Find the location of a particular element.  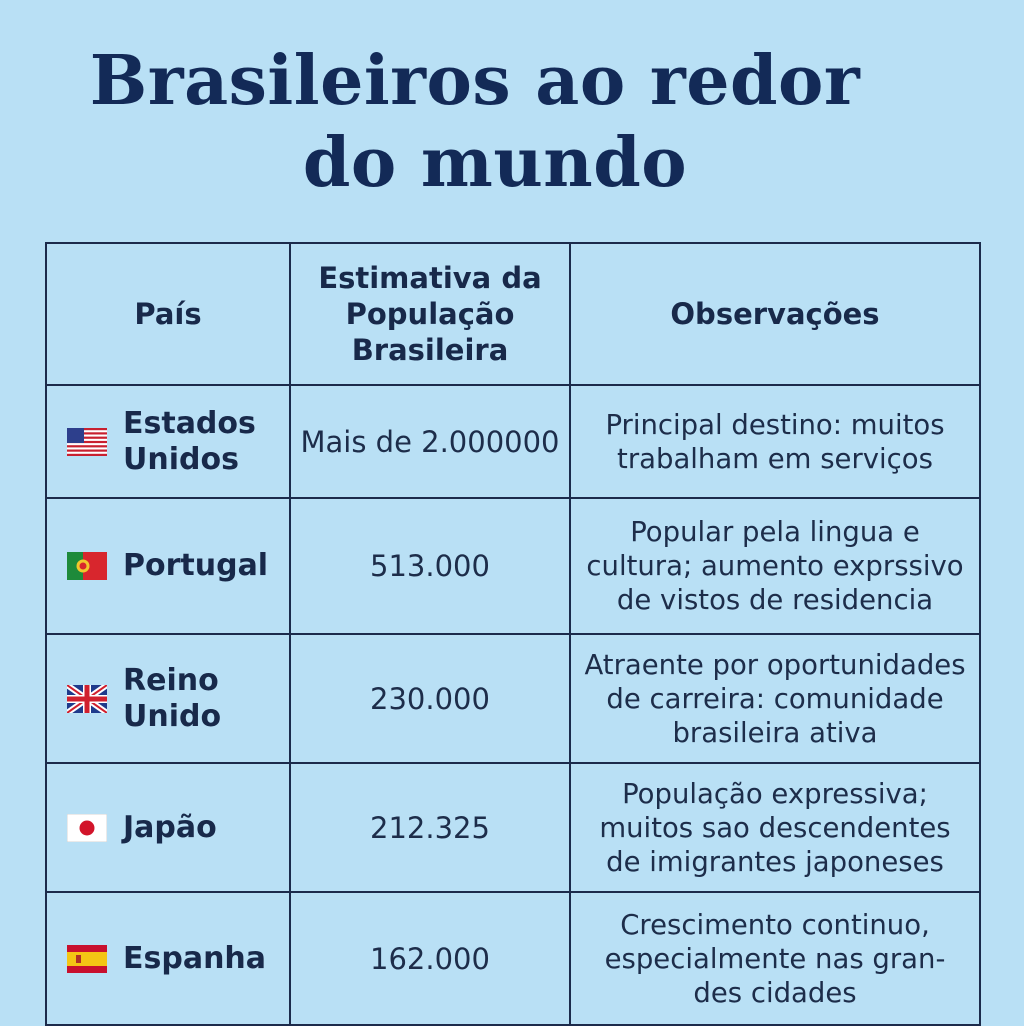

country-cell: Espanha is located at coordinates (168, 958).